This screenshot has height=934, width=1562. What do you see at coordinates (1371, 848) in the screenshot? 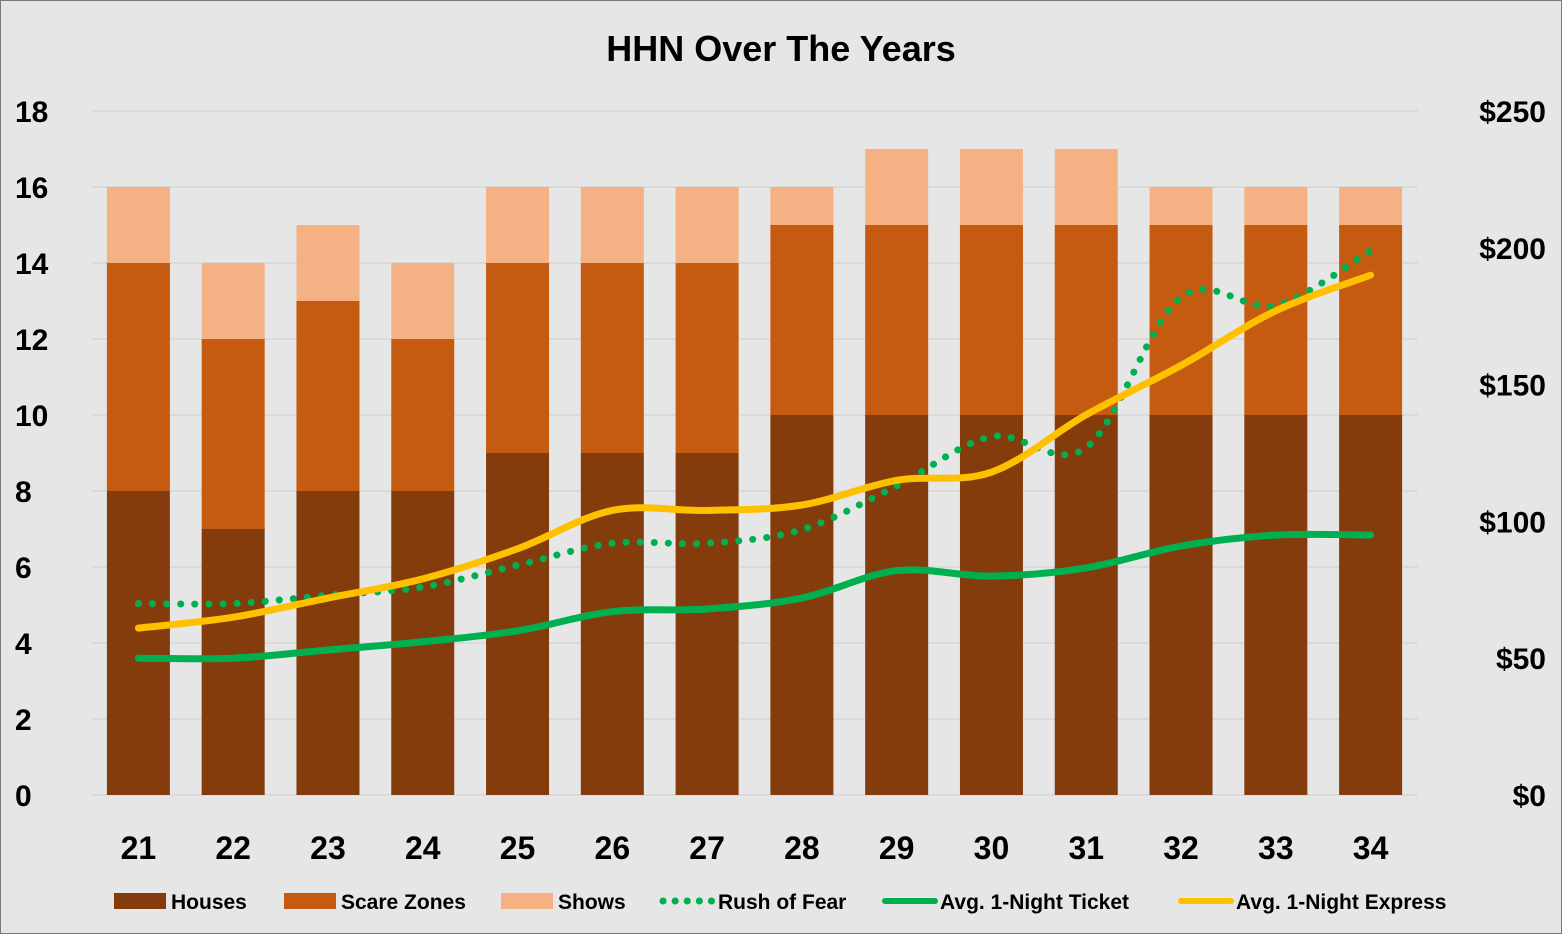
I see `x-tick-label: 34` at bounding box center [1371, 848].